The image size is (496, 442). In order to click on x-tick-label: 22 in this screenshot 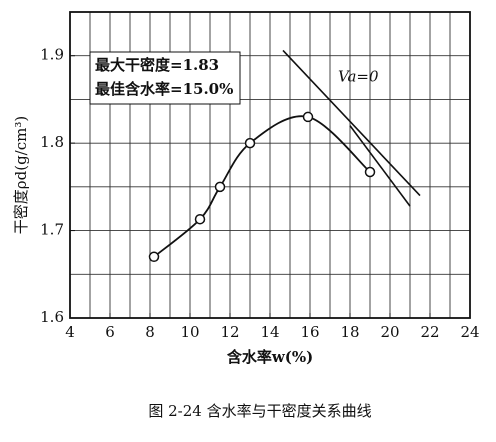, I will do `click(429, 332)`.